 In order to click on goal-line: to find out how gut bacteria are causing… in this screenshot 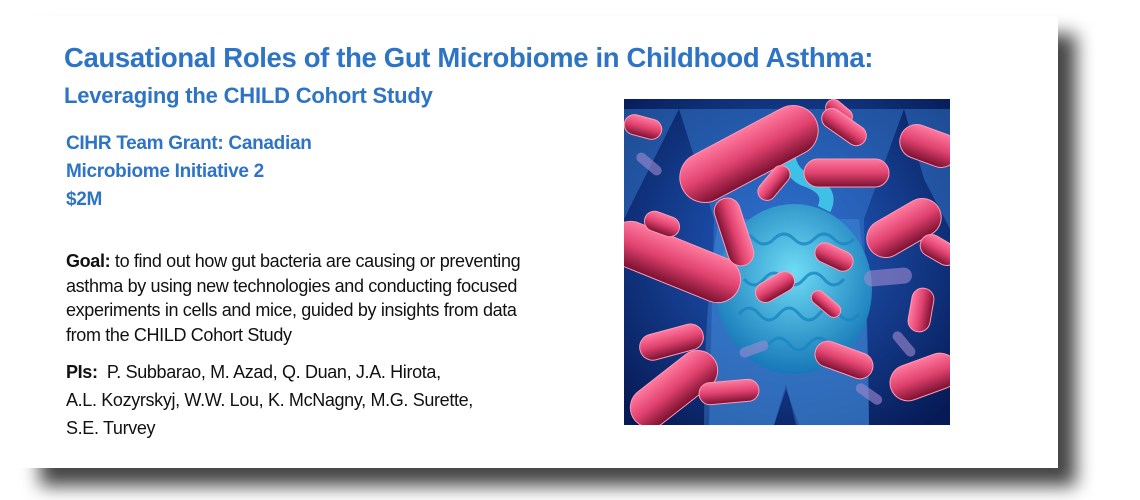, I will do `click(315, 261)`.